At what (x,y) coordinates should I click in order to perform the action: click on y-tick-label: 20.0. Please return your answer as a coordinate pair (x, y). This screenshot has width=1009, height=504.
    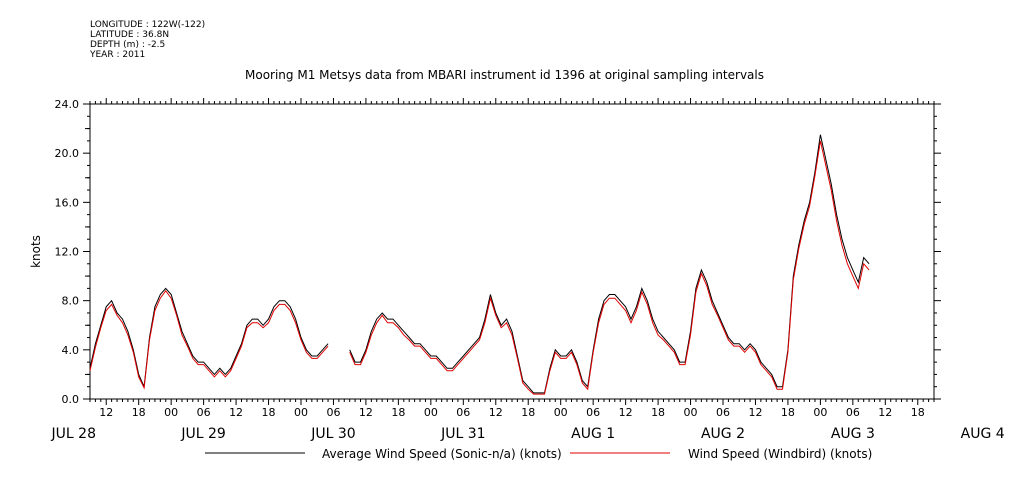
    Looking at the image, I should click on (67, 153).